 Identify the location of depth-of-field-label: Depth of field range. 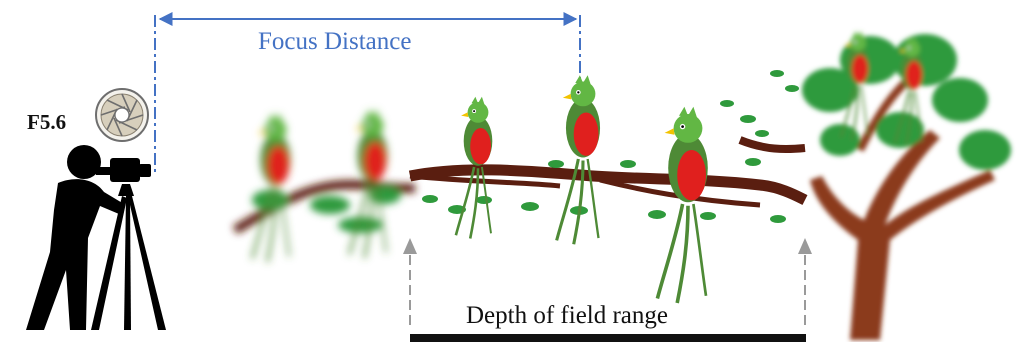
(567, 315).